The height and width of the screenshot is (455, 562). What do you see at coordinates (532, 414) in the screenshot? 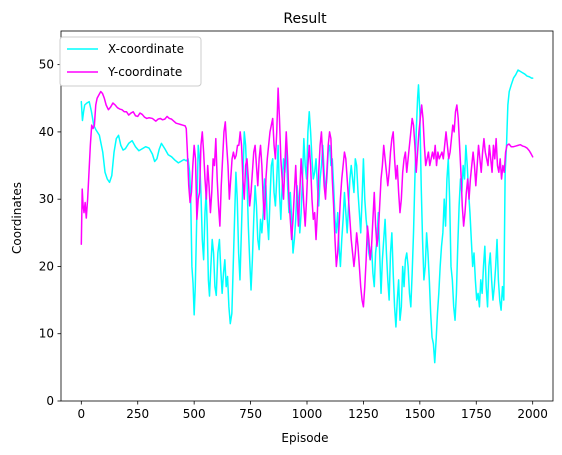
I see `x-tick-label: 2000` at bounding box center [532, 414].